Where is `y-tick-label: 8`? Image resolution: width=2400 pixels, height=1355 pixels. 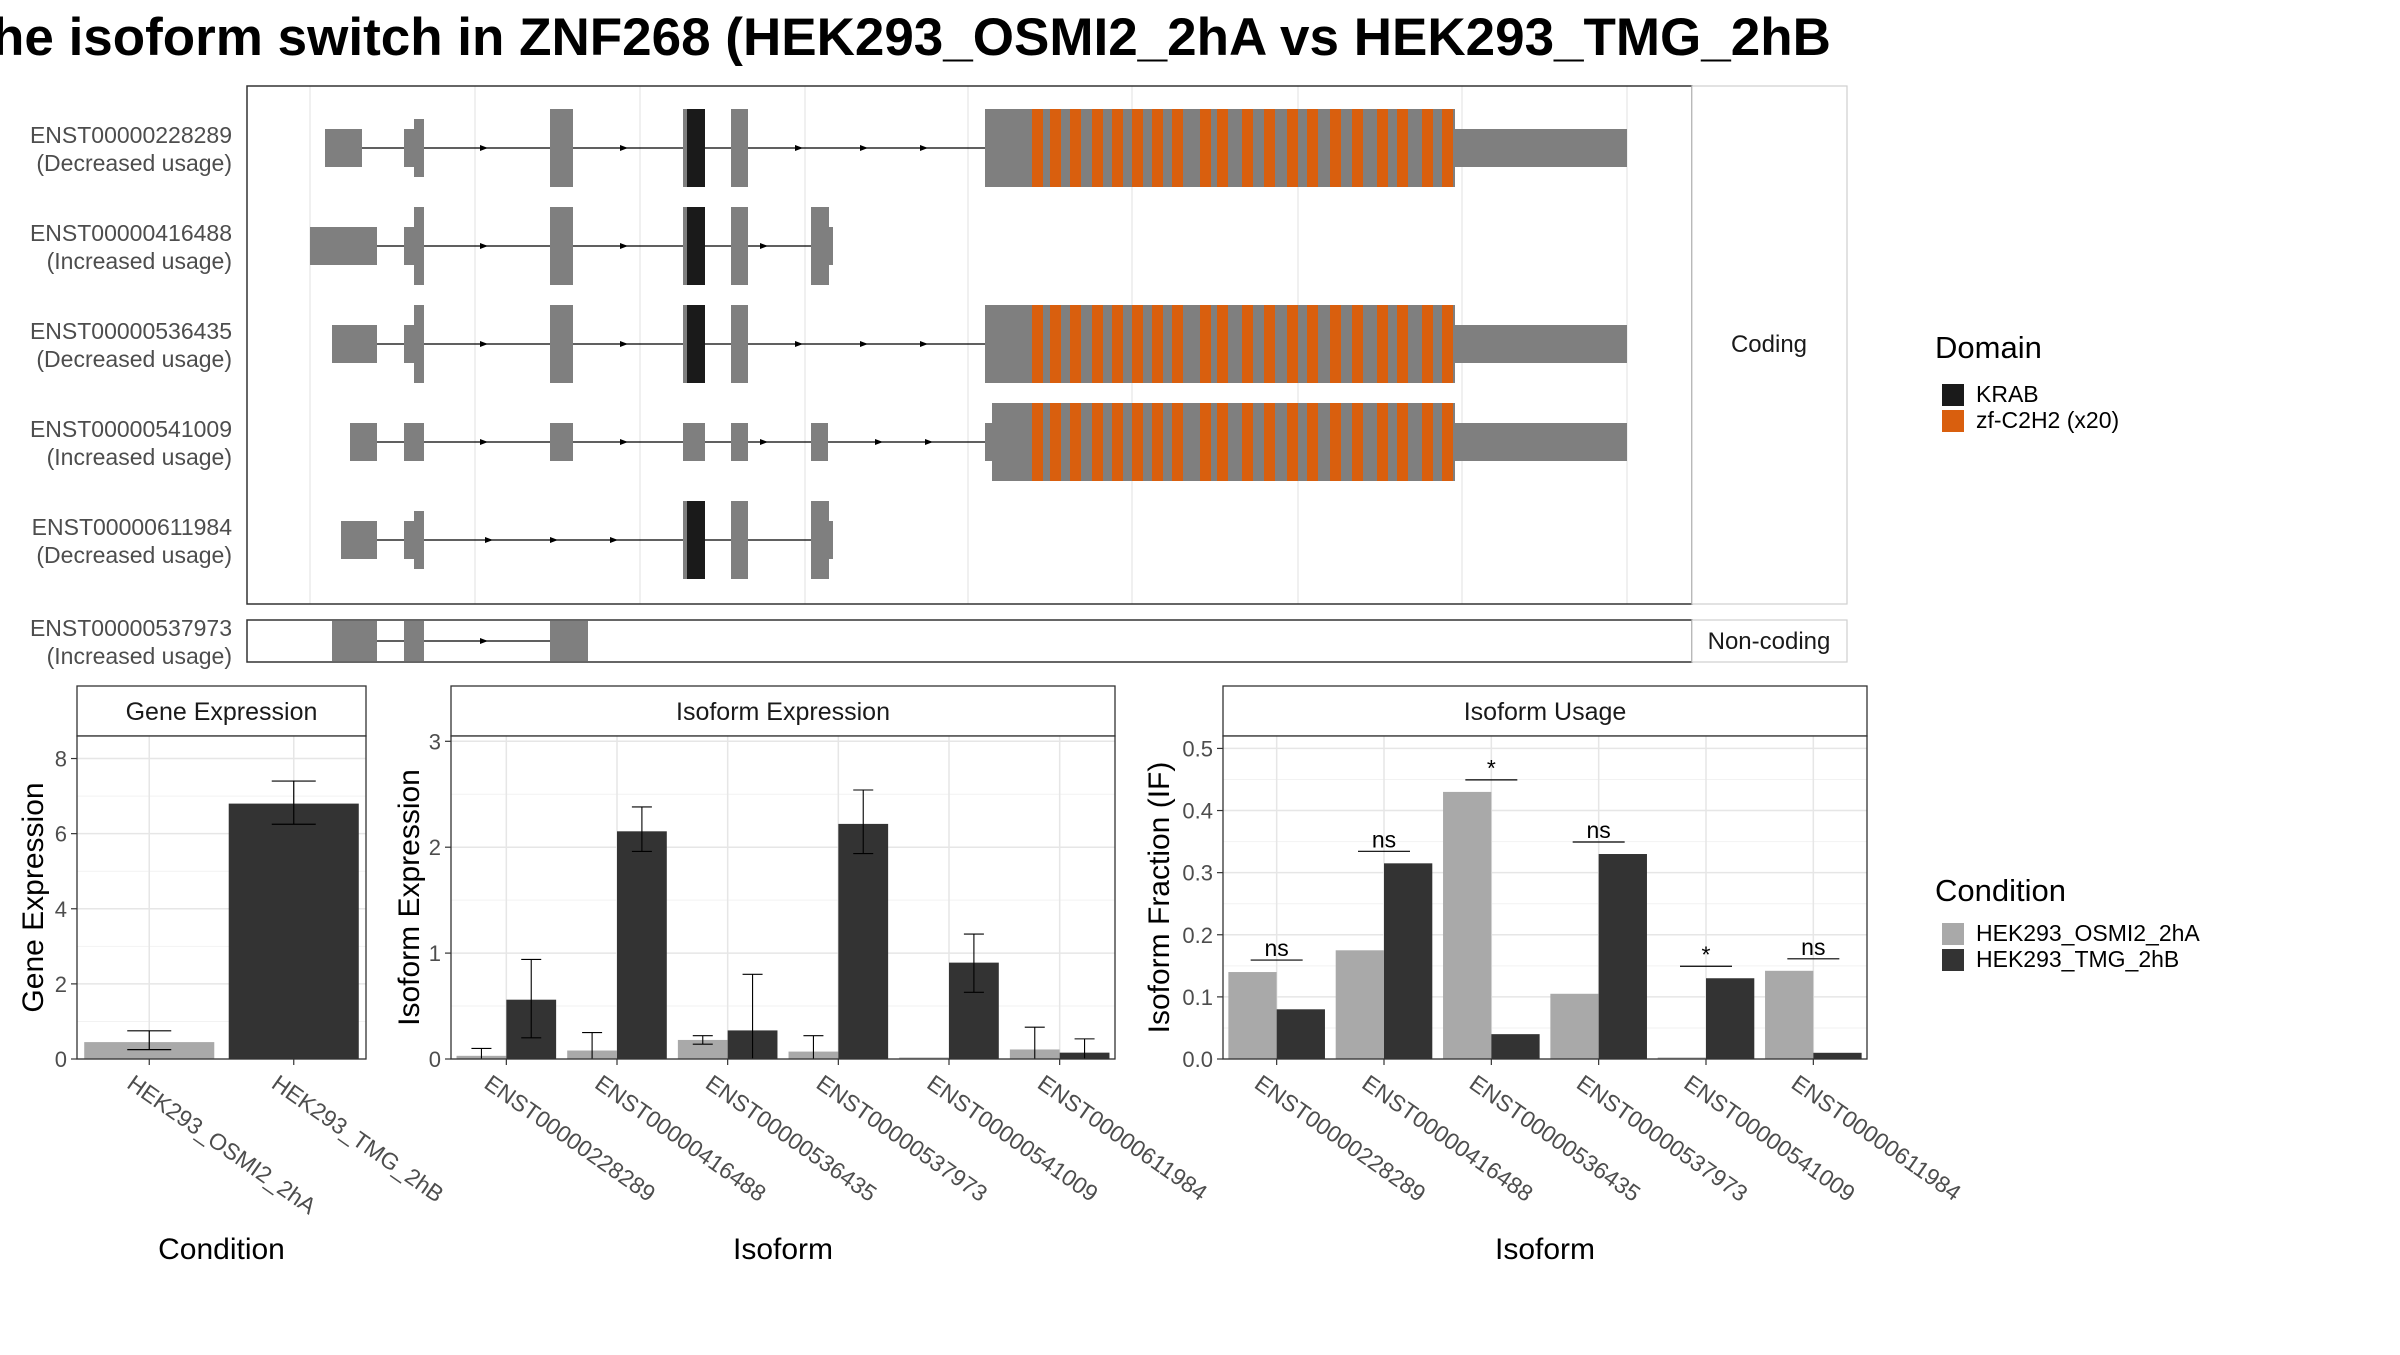 y-tick-label: 8 is located at coordinates (61, 759).